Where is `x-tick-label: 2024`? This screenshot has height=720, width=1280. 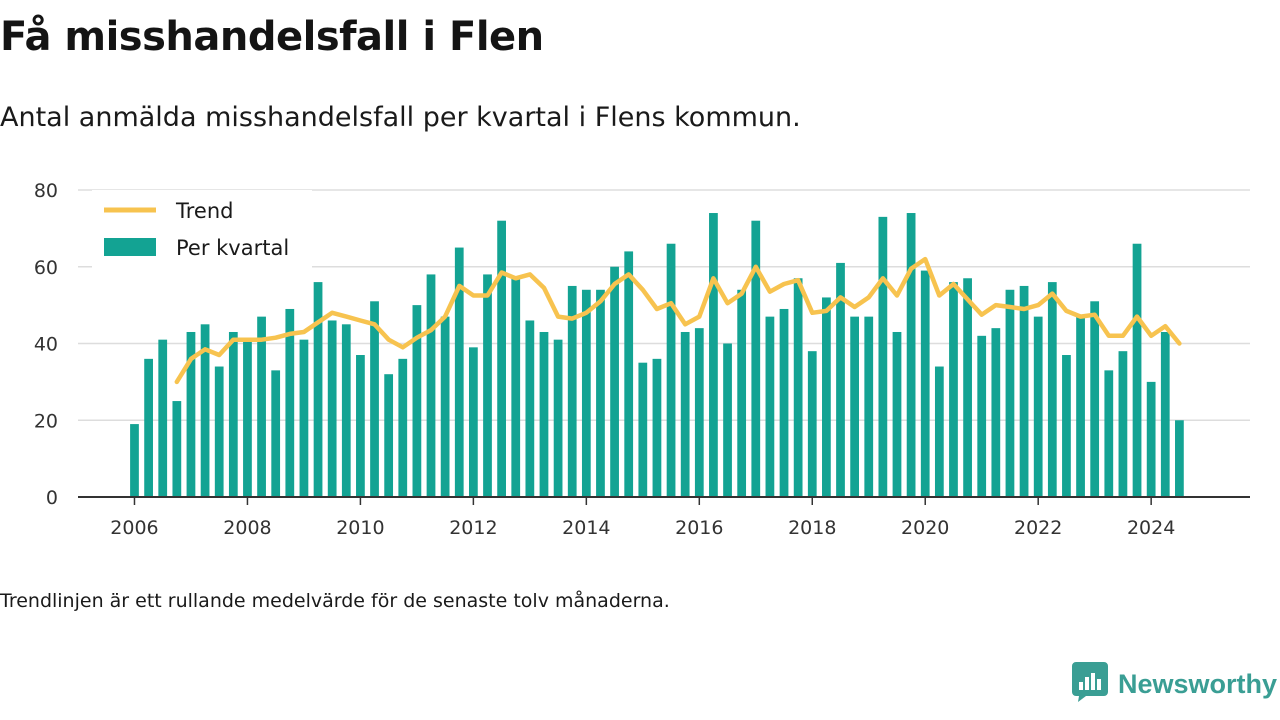
x-tick-label: 2024 is located at coordinates (1151, 528).